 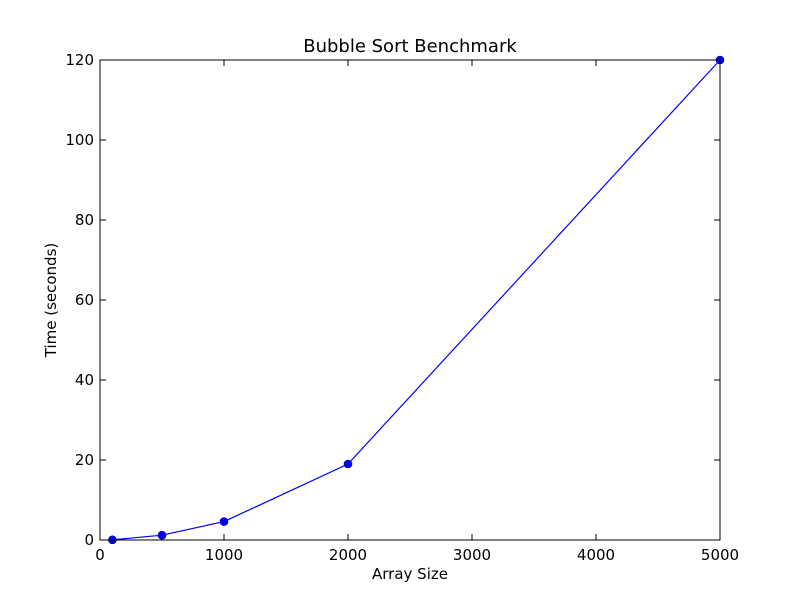 I want to click on x-tick-label: 1000, so click(x=224, y=555).